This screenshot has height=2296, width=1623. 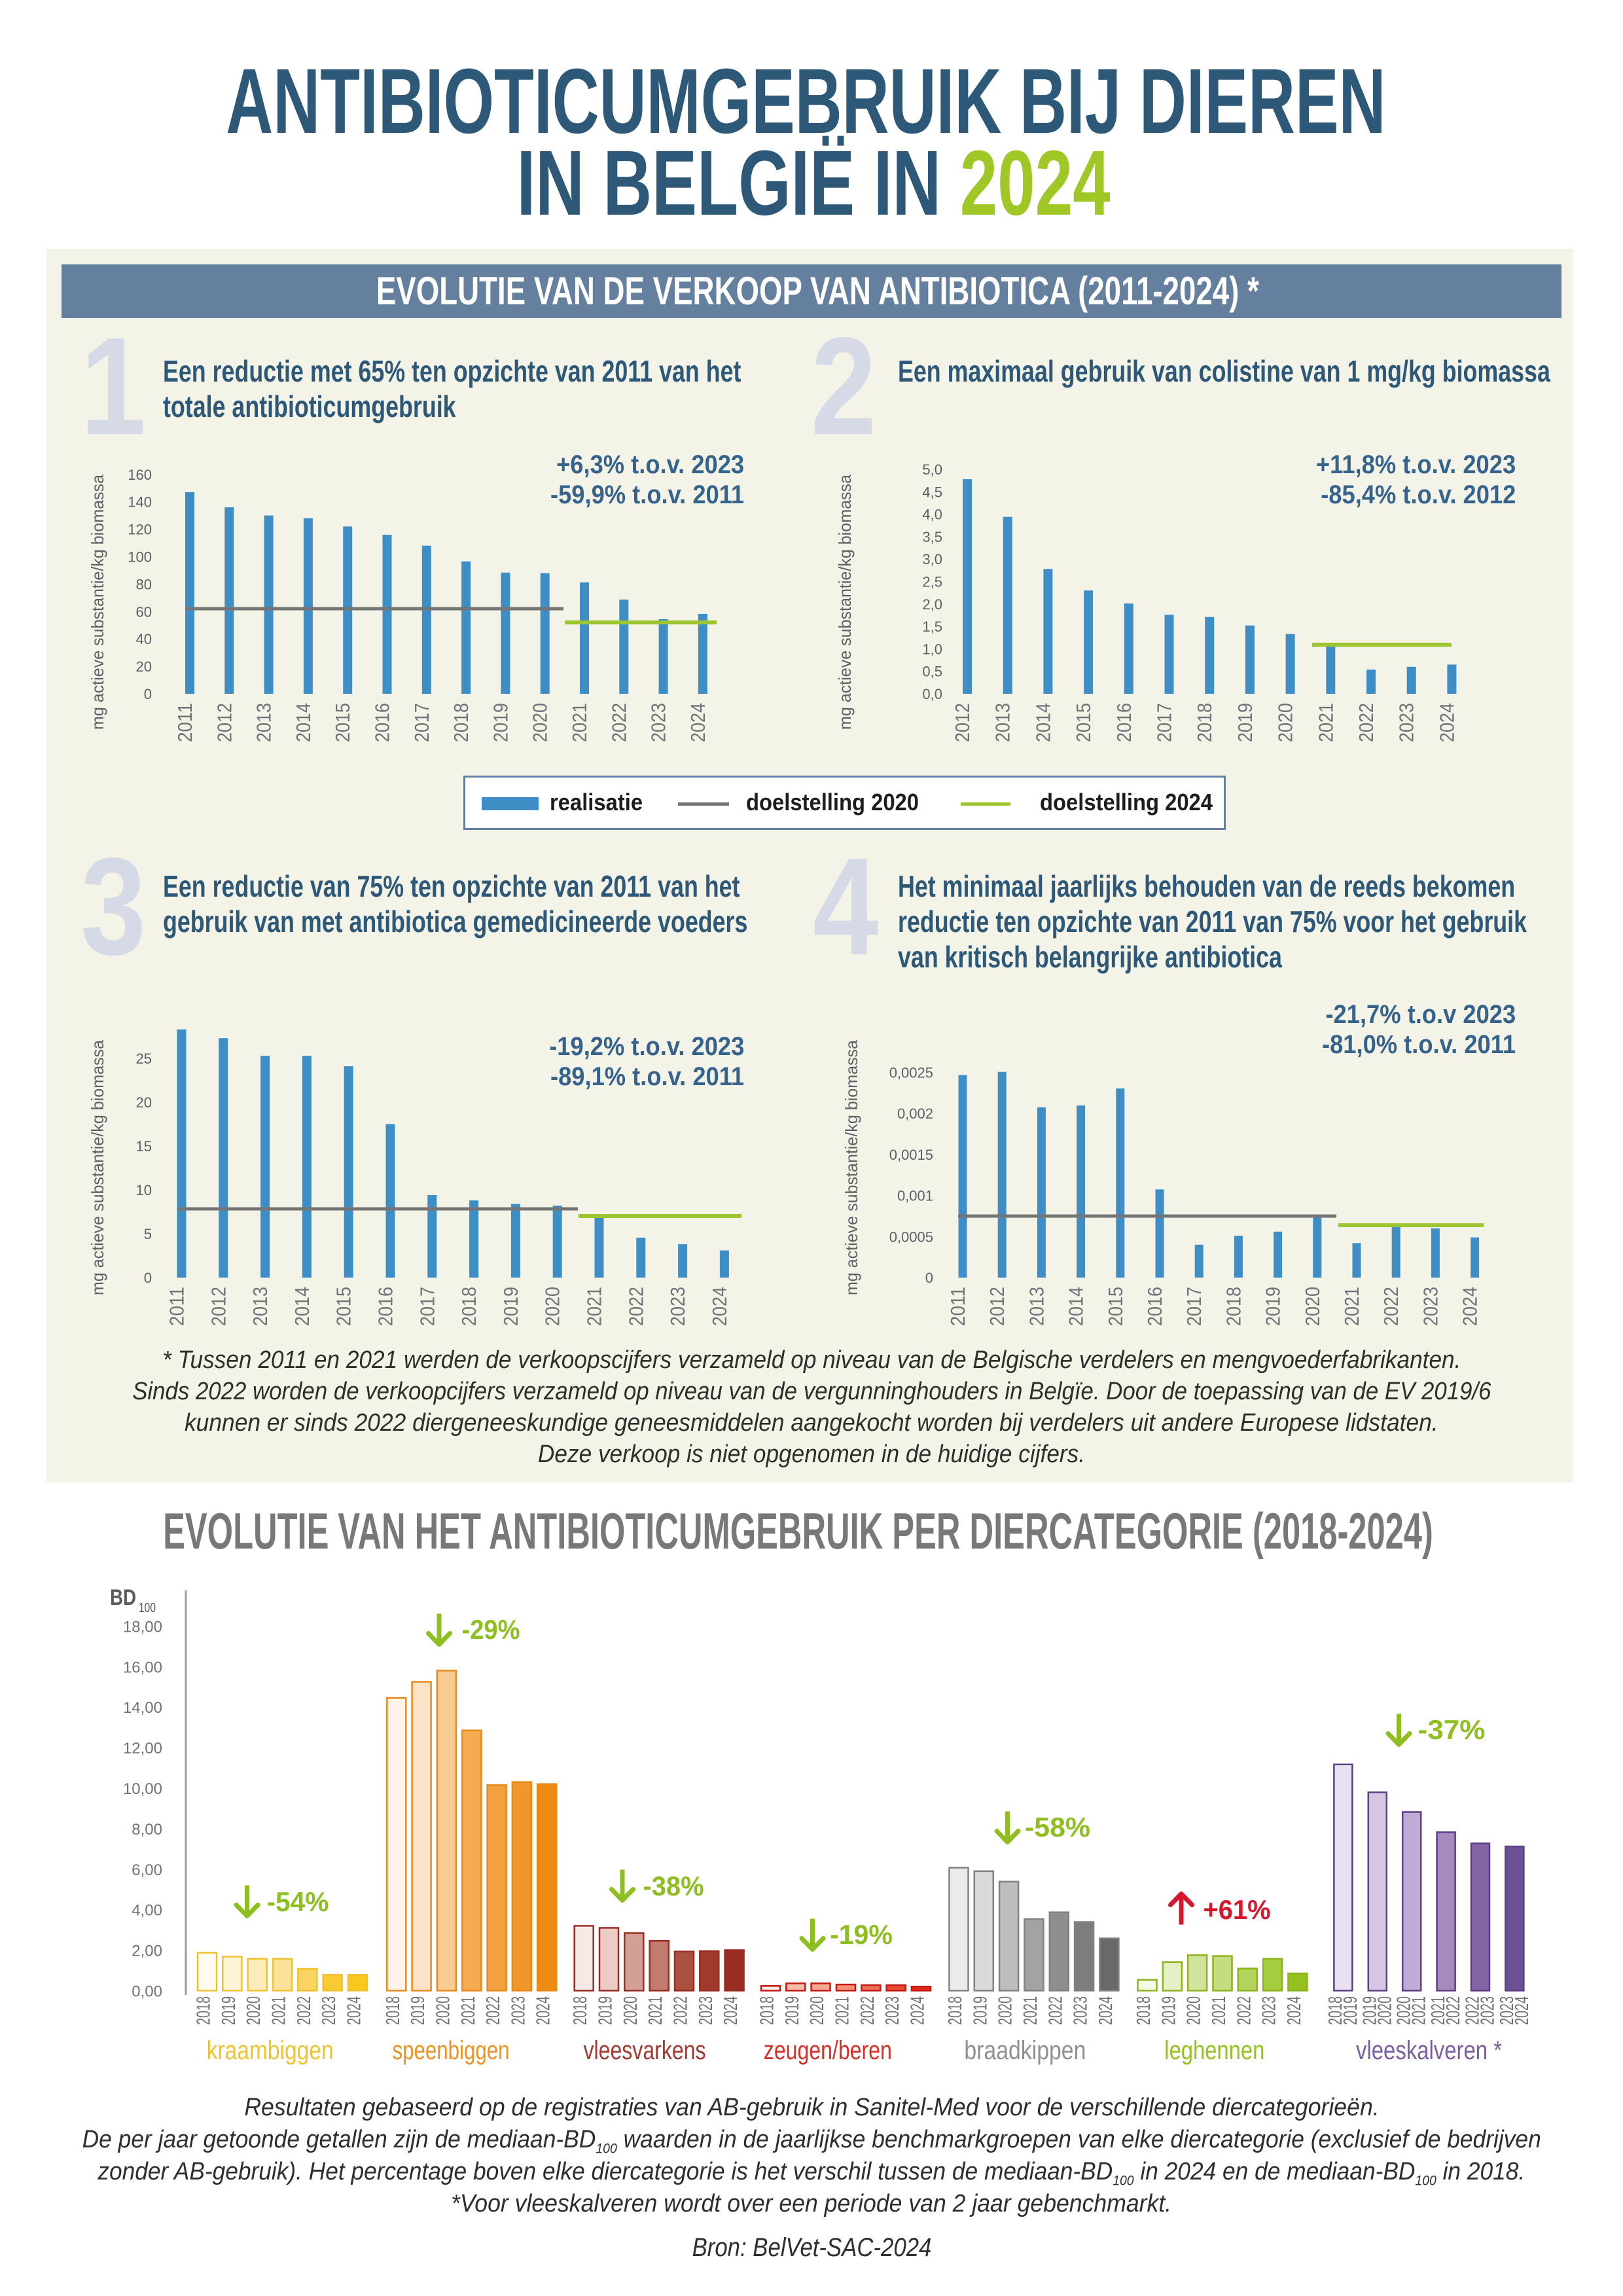 I want to click on svg-text: vleesvarkens, so click(x=645, y=2050).